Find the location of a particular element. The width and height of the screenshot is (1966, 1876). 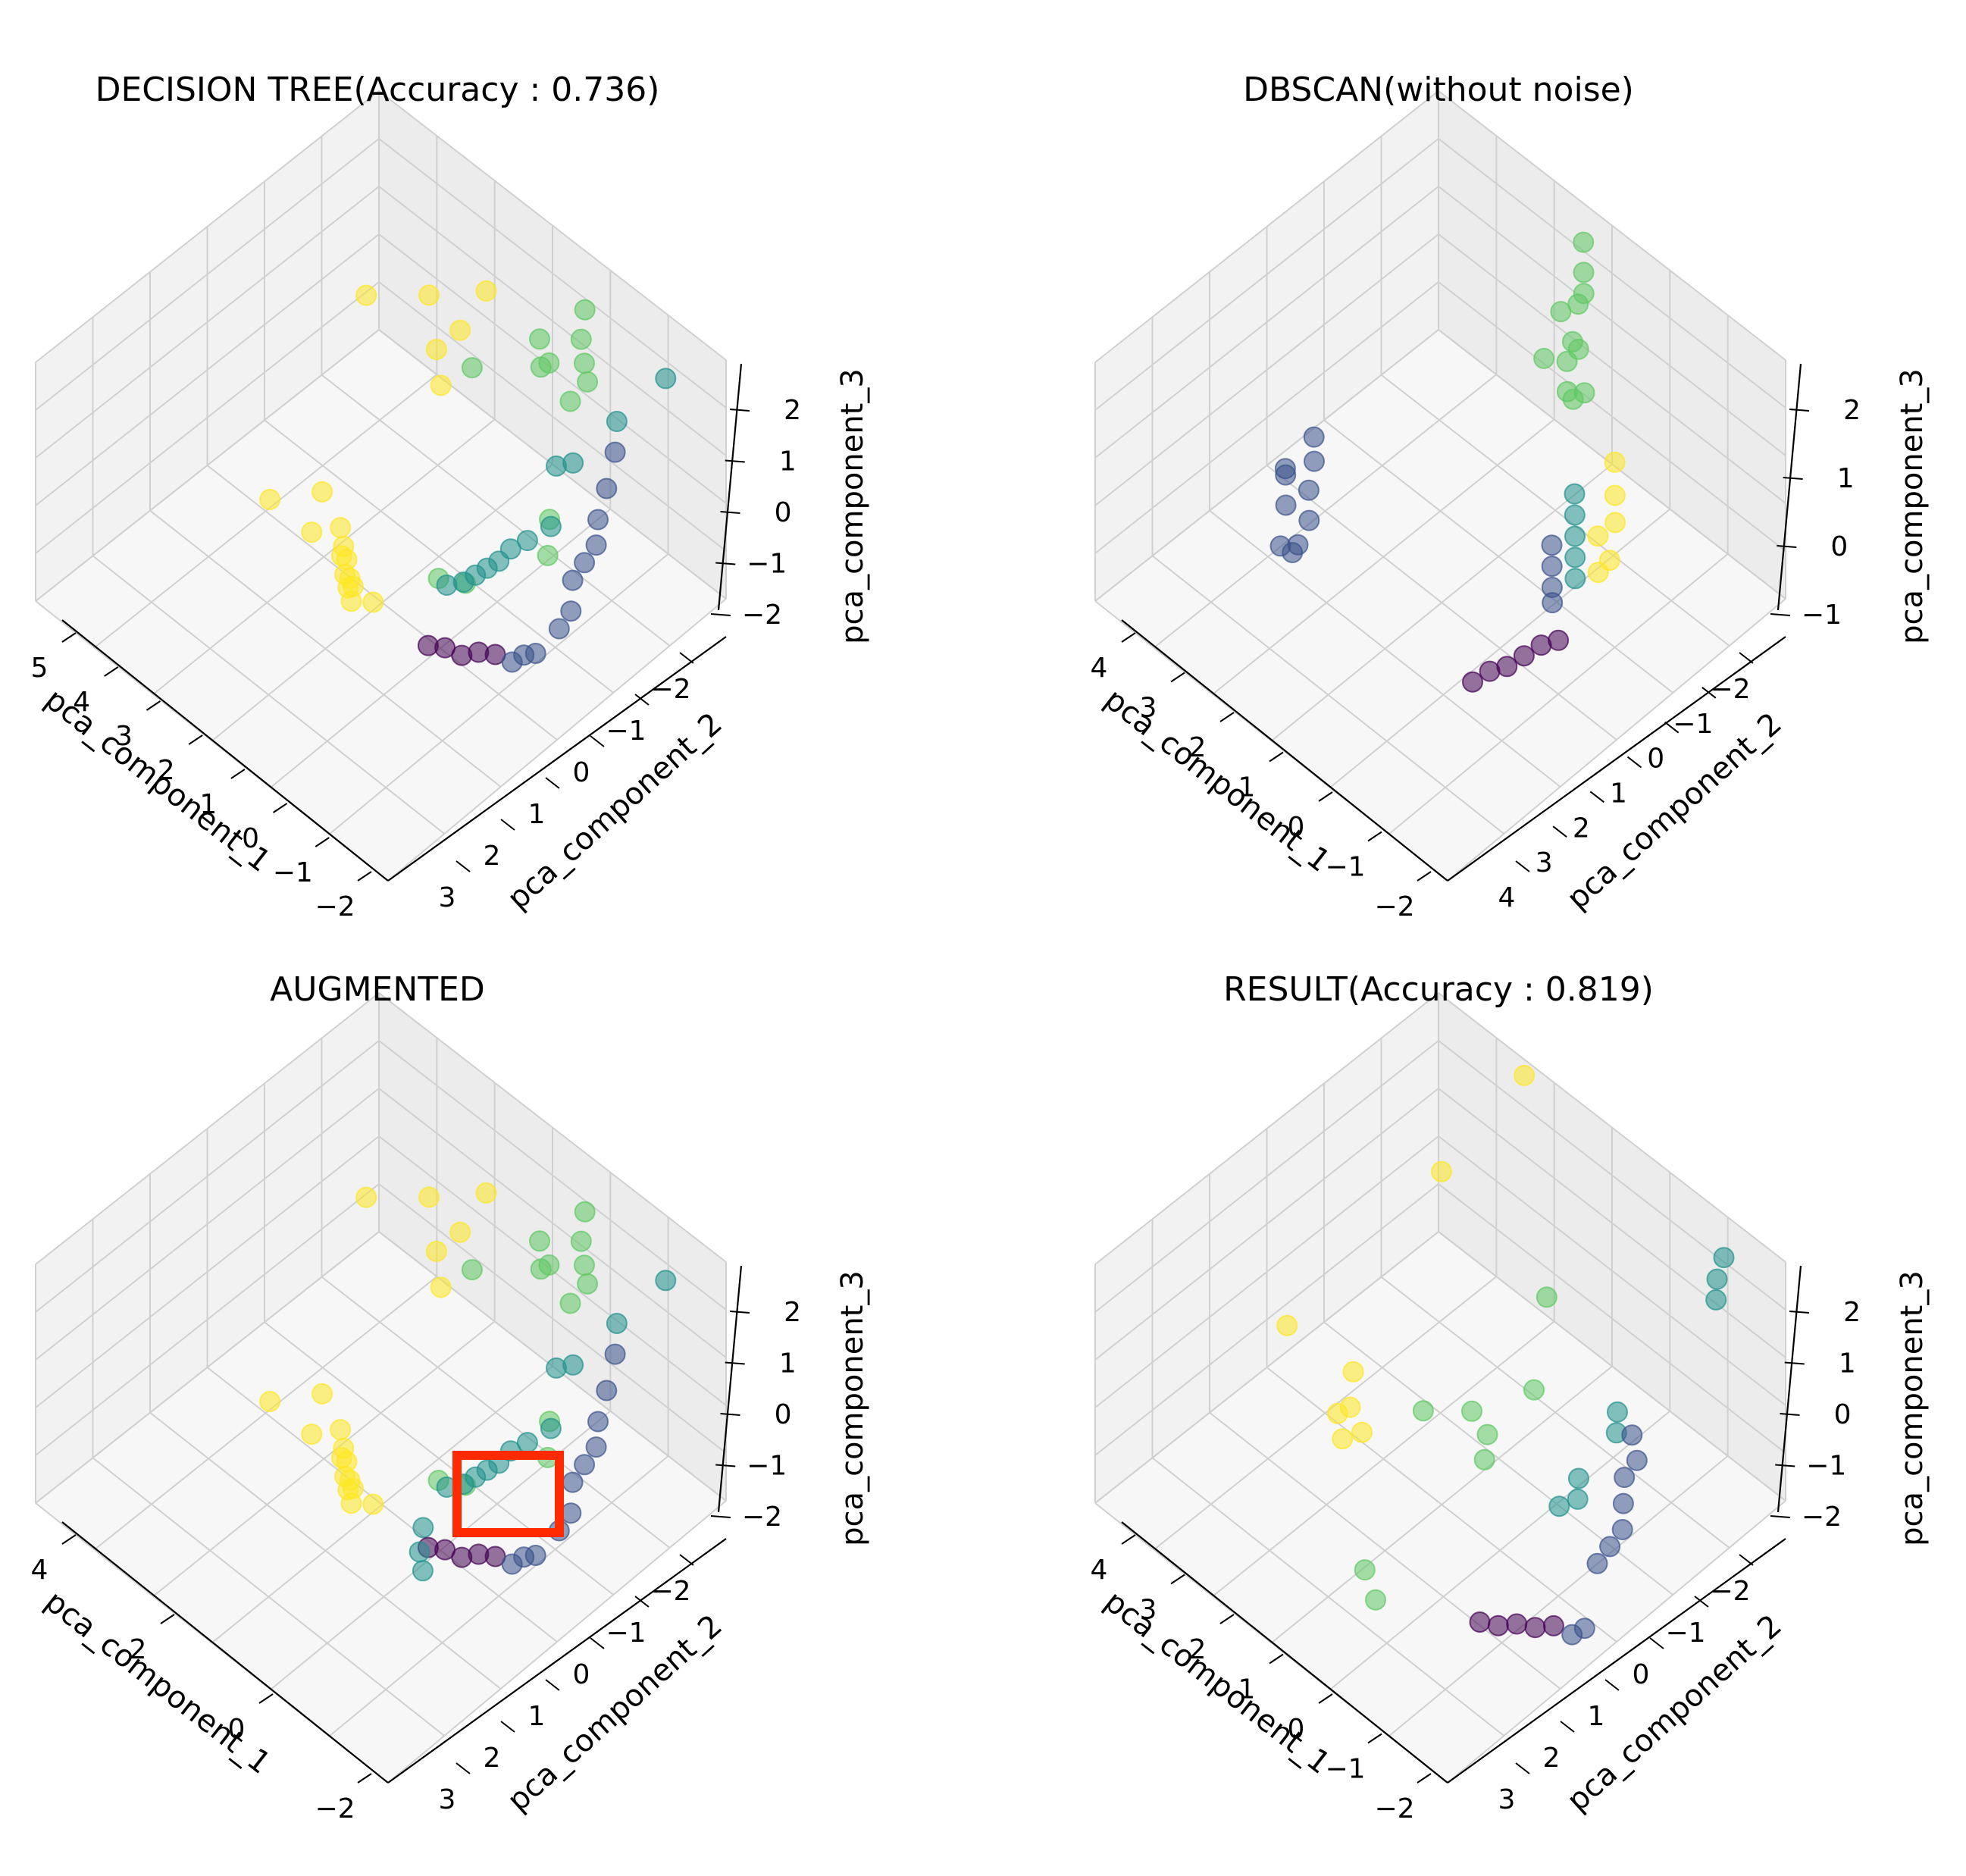

scatter-points is located at coordinates (1505, 1355).